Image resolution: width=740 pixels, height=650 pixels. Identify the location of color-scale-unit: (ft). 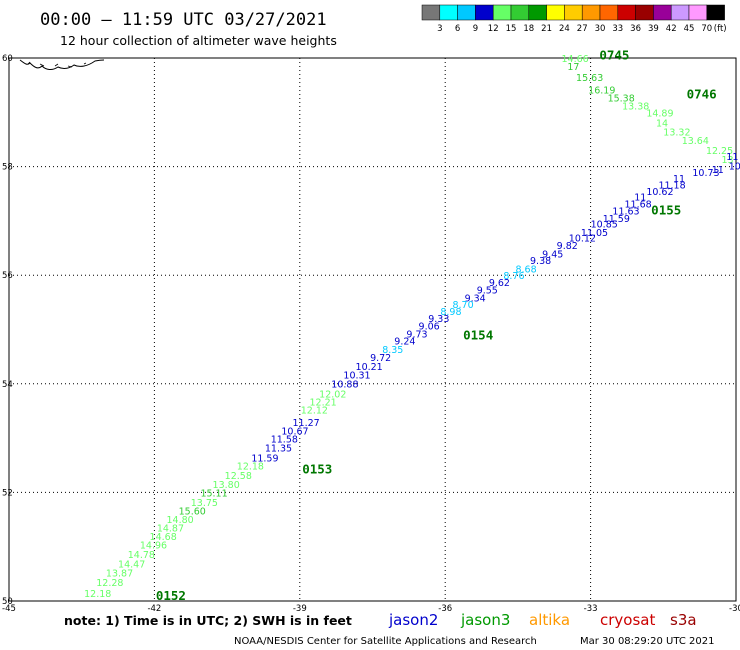
(720, 29).